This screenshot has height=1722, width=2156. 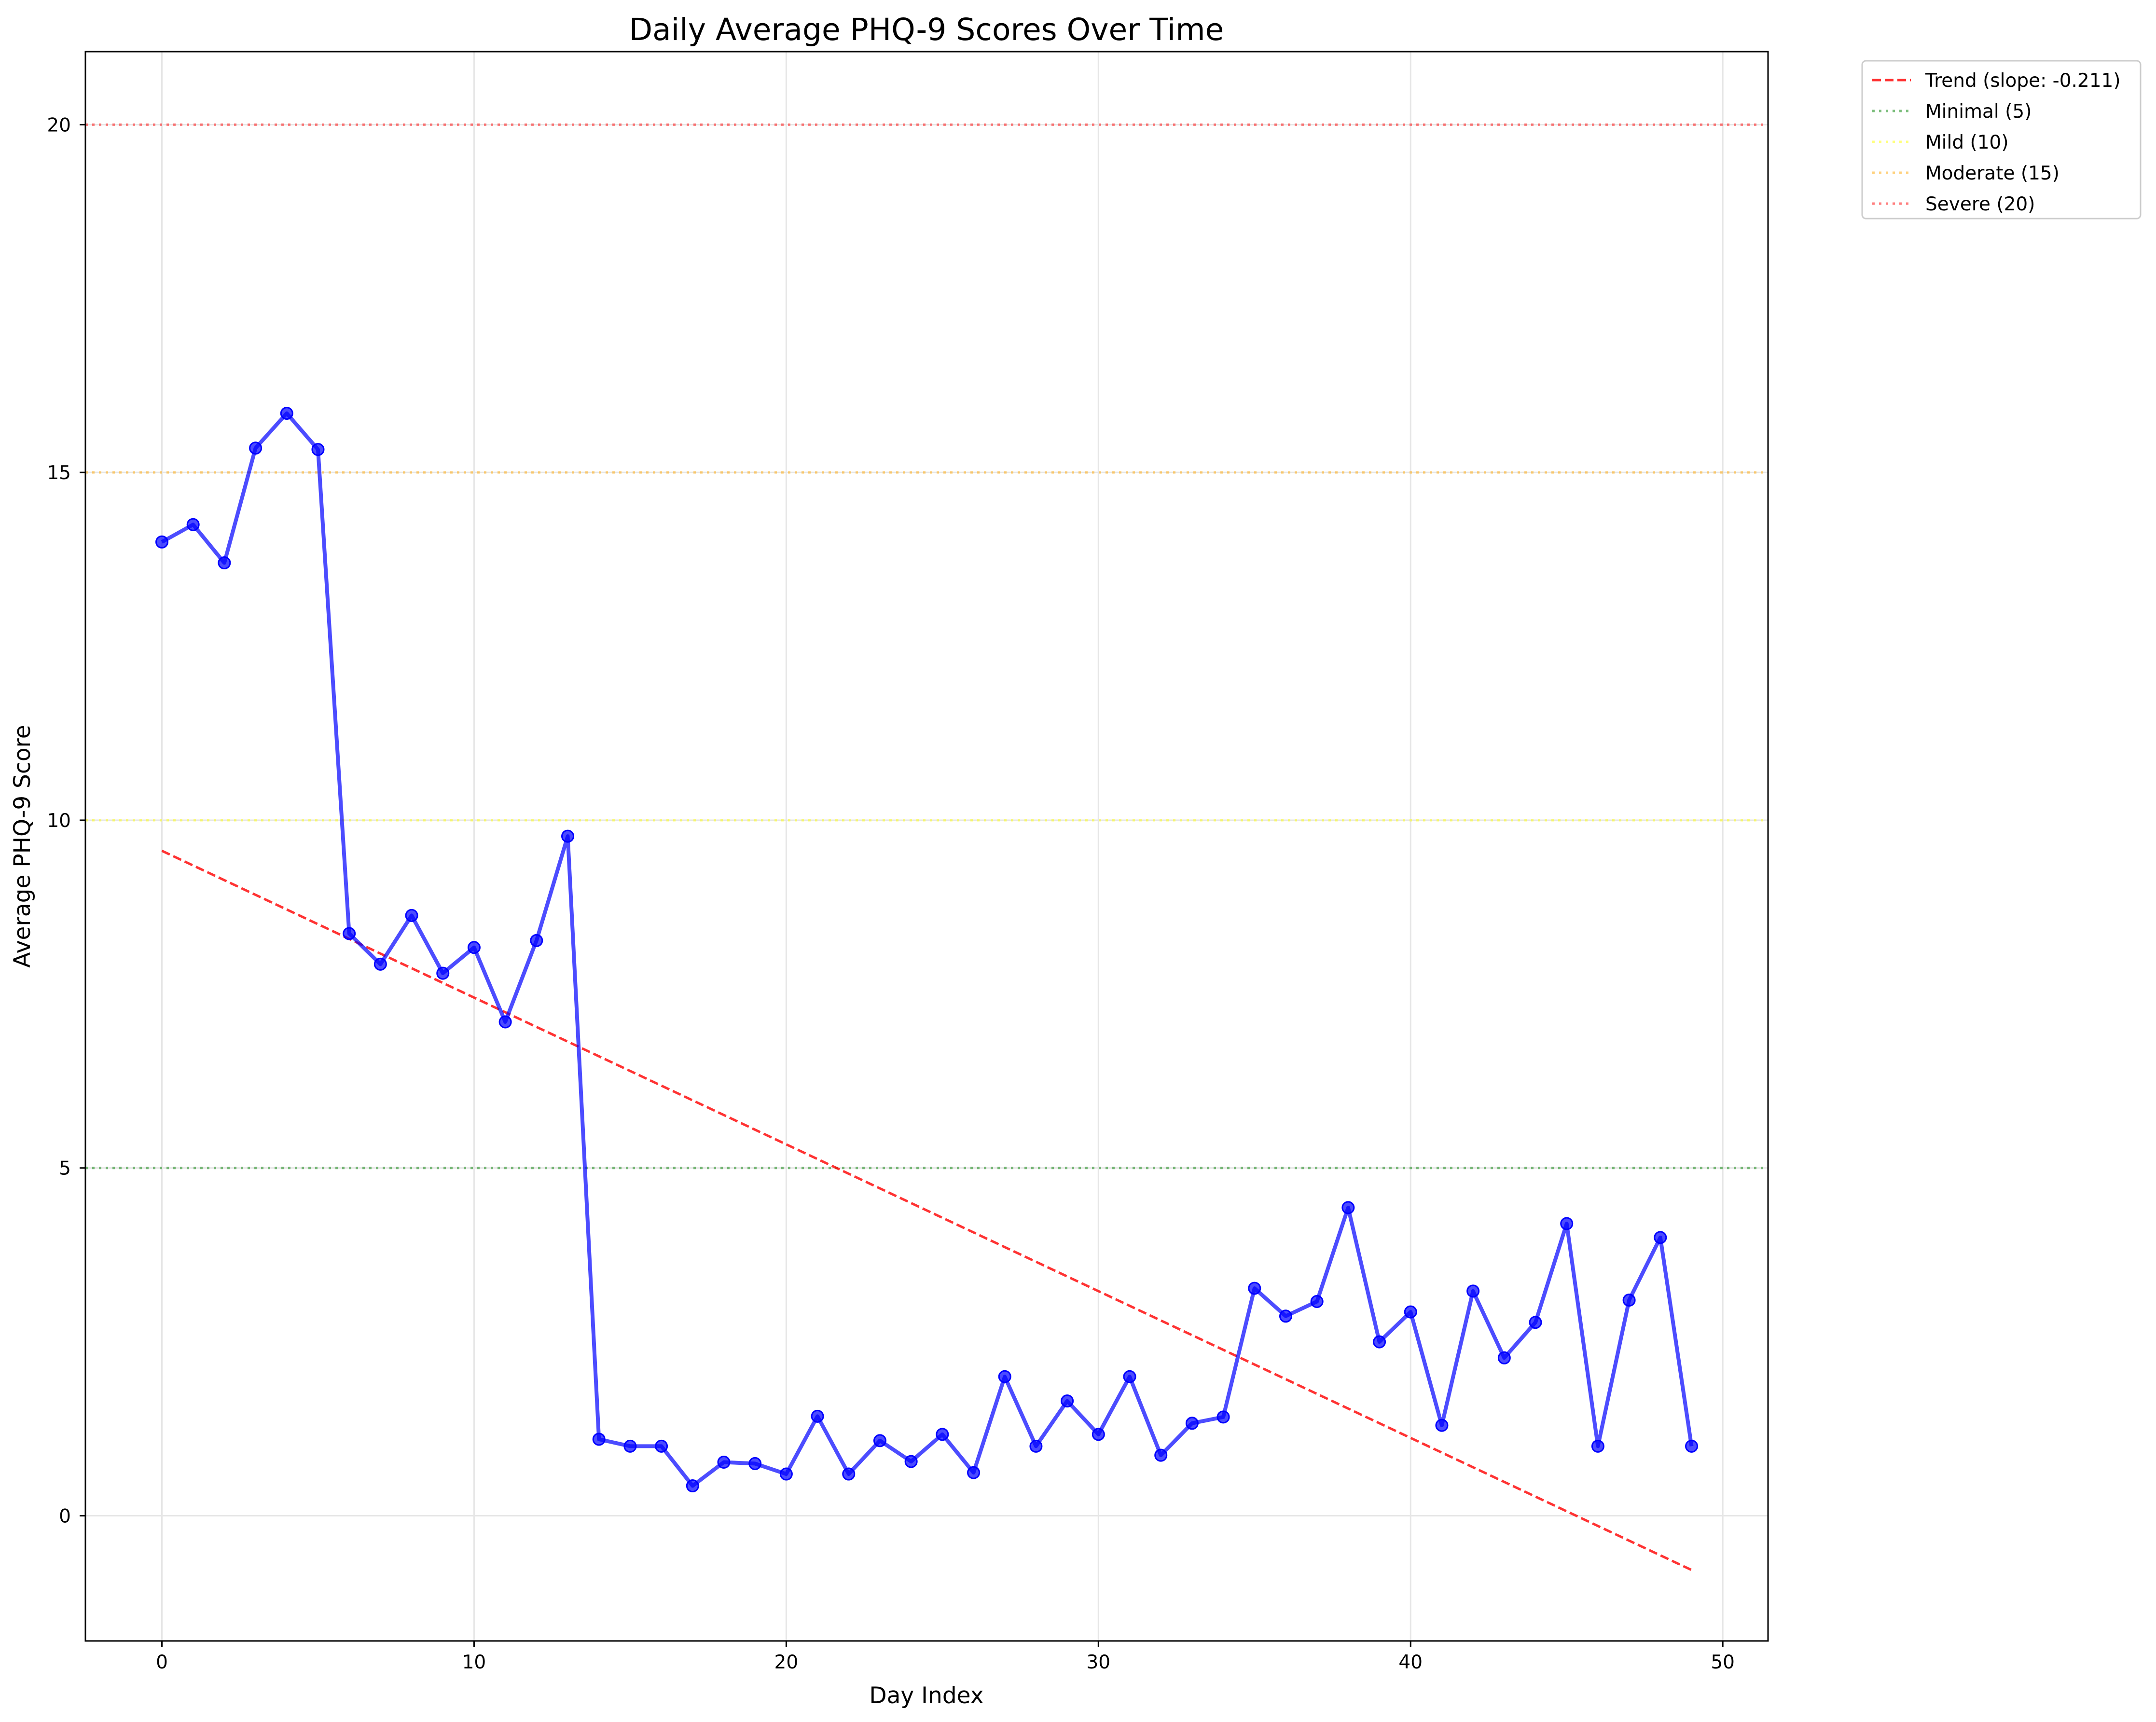 What do you see at coordinates (945, 1657) in the screenshot?
I see `x-axis-ticks: 0 10 20 30 40 50` at bounding box center [945, 1657].